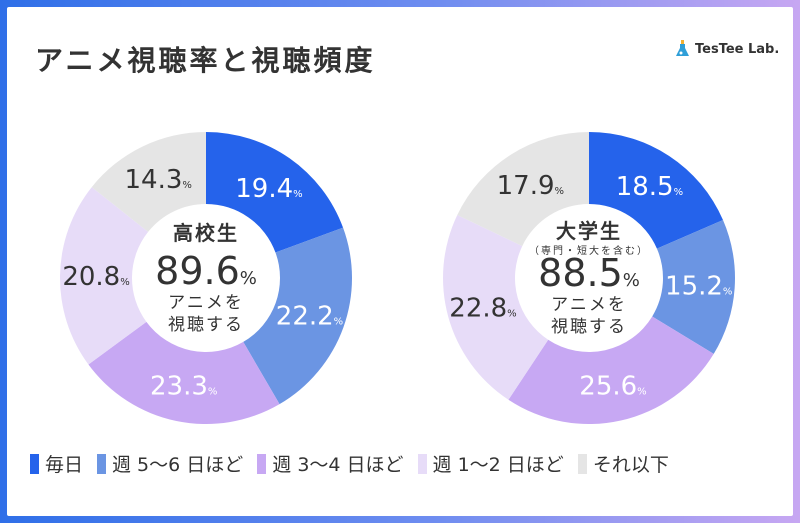 Image resolution: width=800 pixels, height=523 pixels. What do you see at coordinates (498, 465) in the screenshot?
I see `legend-label: 週 1〜2 日ほど` at bounding box center [498, 465].